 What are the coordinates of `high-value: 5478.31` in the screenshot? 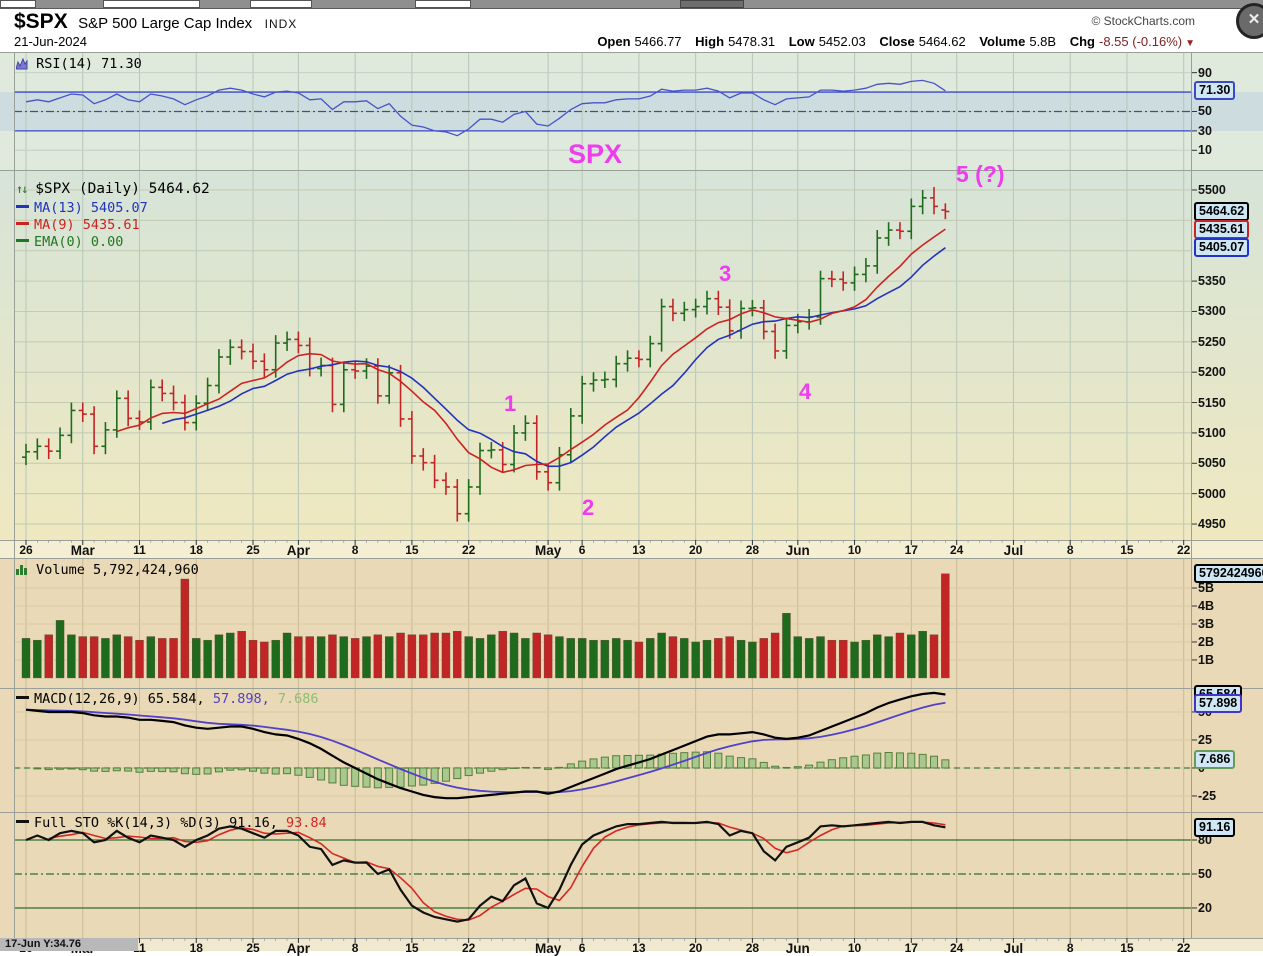 It's located at (751, 41).